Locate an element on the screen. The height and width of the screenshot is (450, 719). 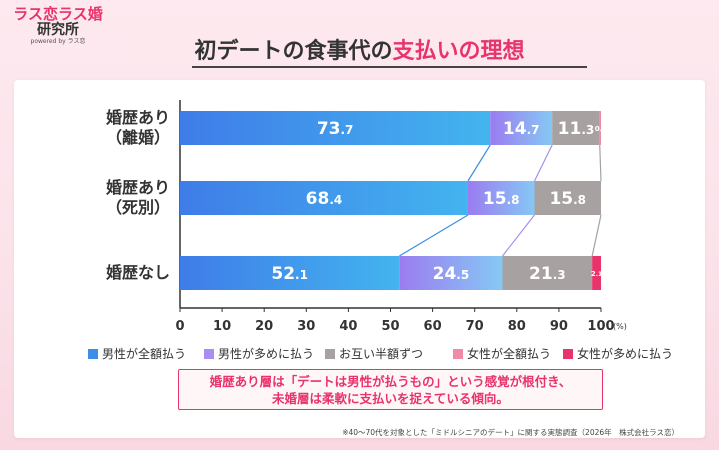
logo-sub-text: 研究所 is located at coordinates (58, 30).